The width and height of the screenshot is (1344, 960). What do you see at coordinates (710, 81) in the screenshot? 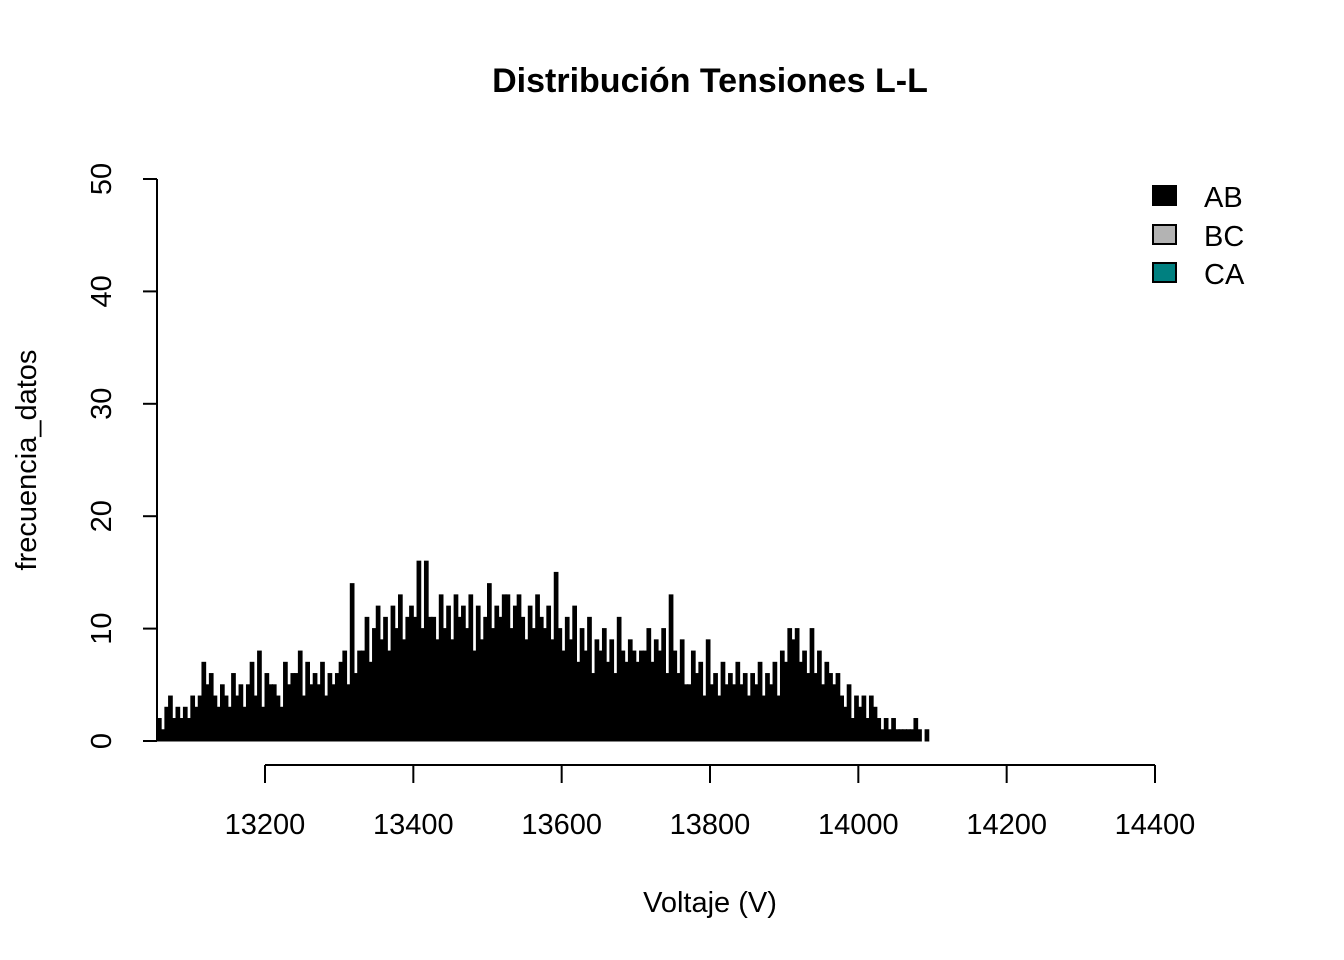
I see `chart-title: Distribución Tensiones L-L` at bounding box center [710, 81].